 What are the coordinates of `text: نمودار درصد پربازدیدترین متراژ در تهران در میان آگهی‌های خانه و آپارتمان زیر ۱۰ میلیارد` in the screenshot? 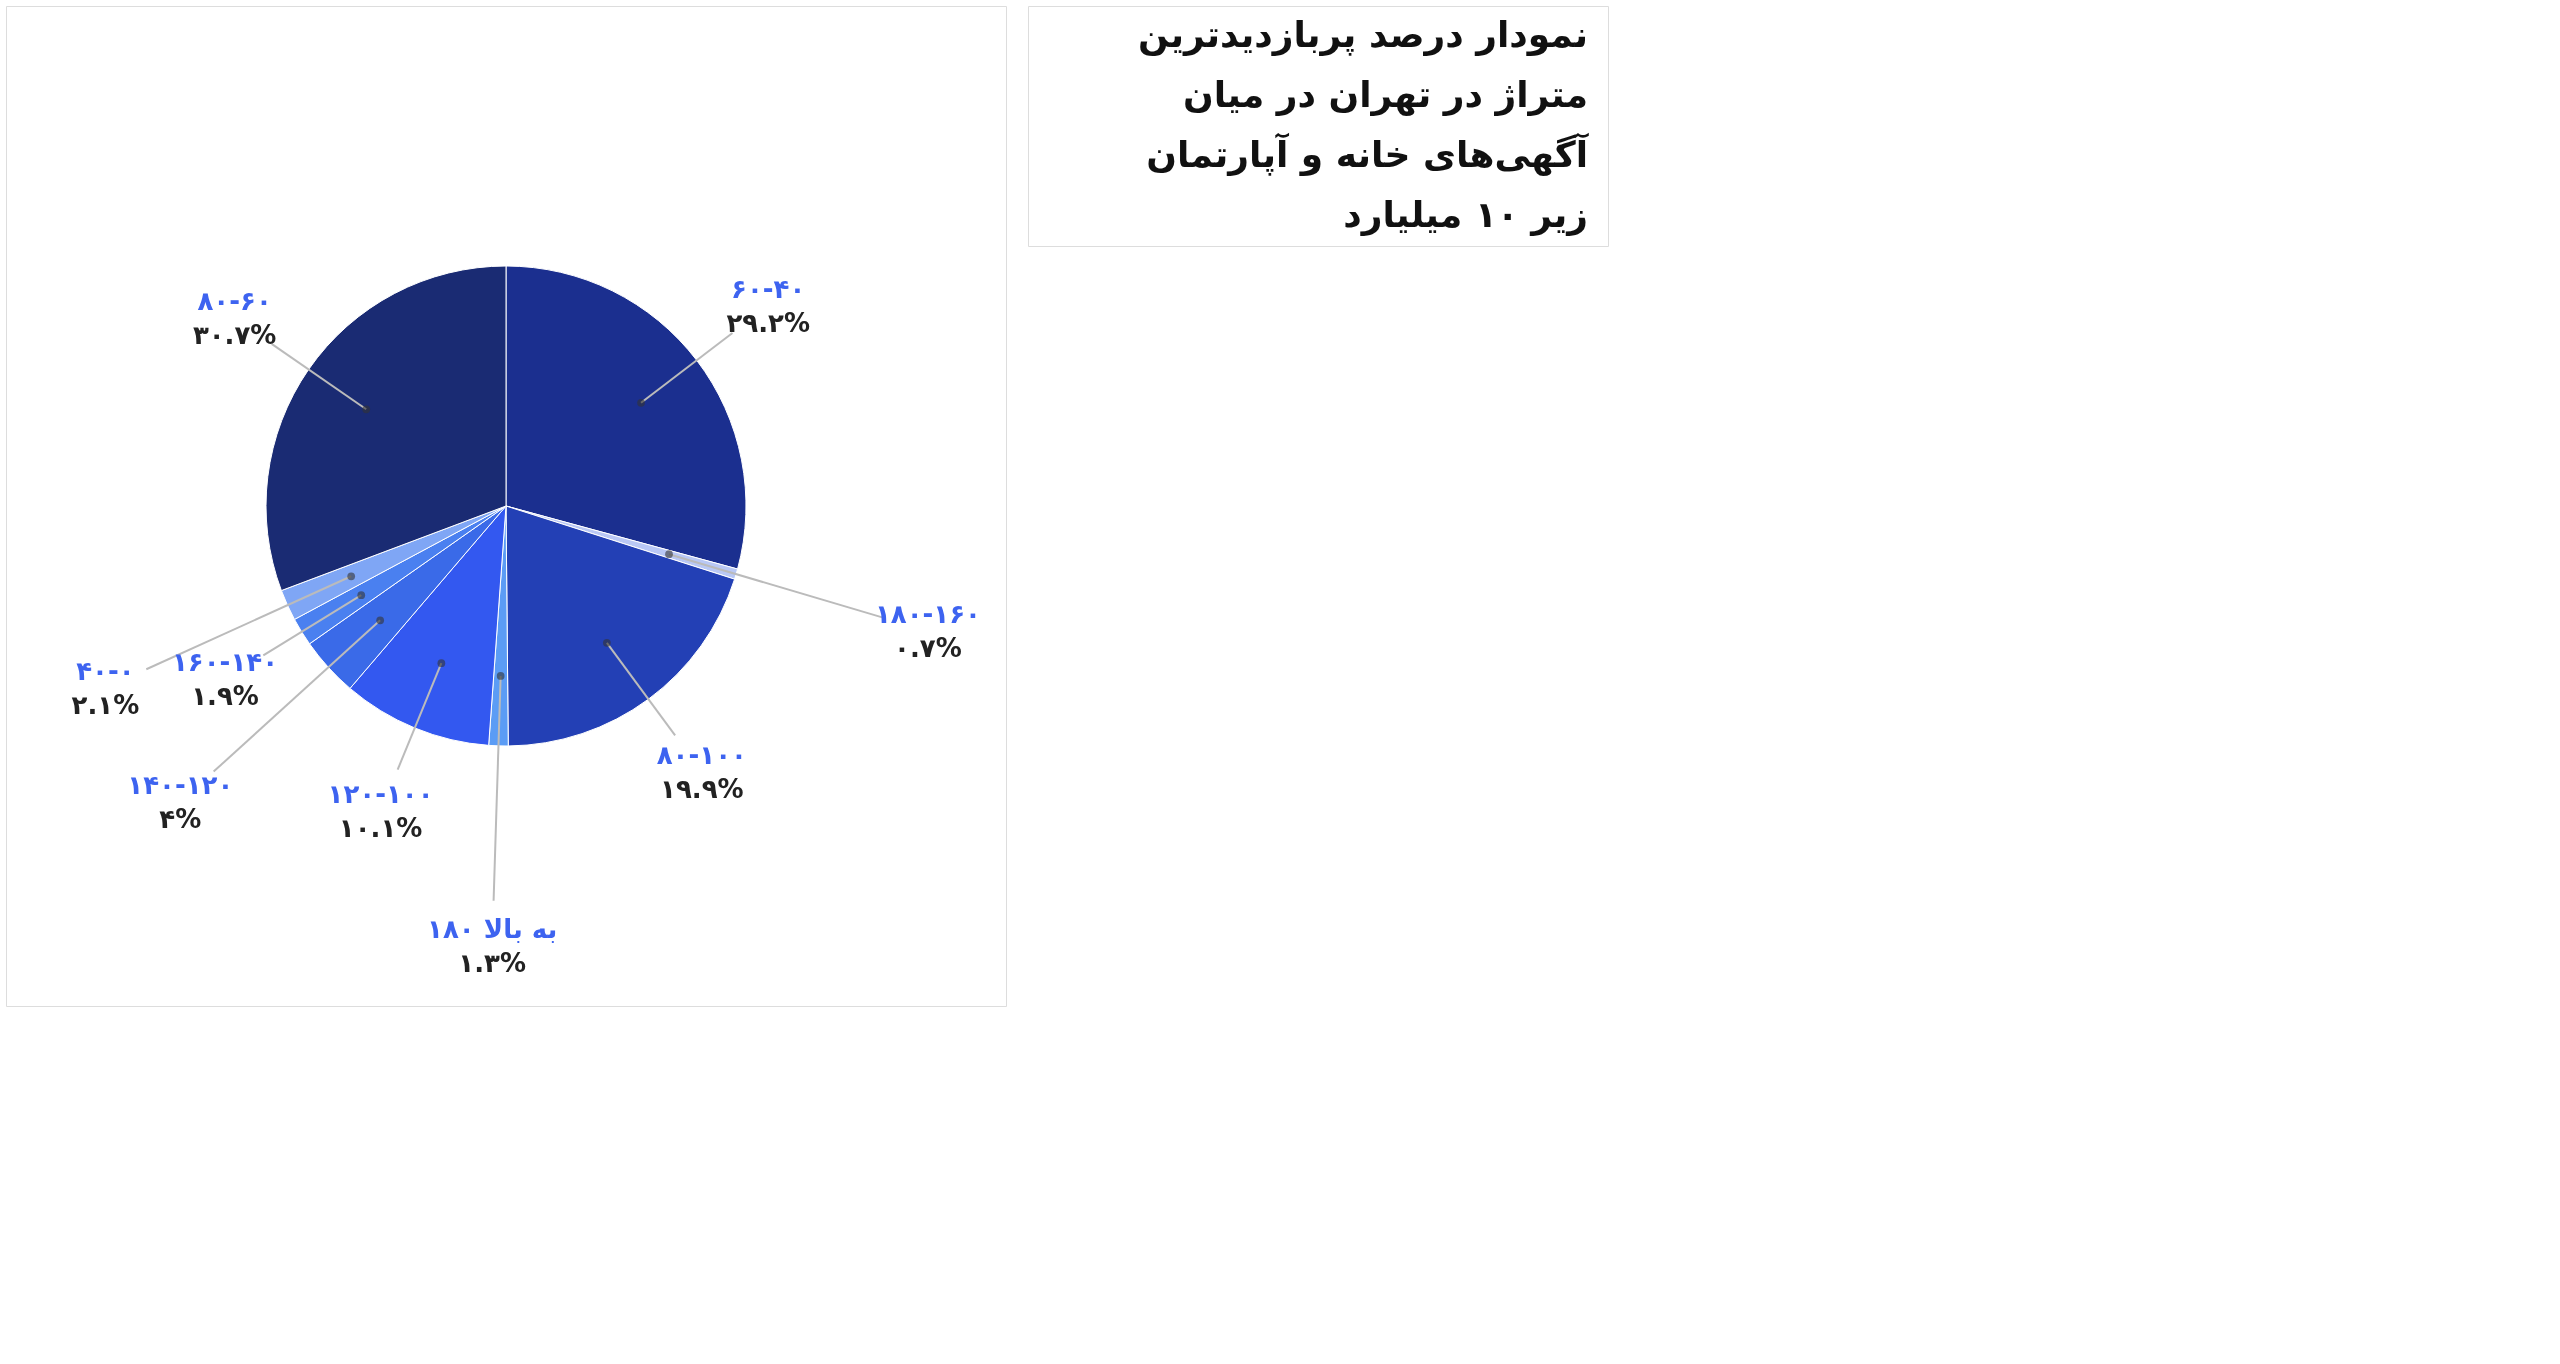 It's located at (1364, 125).